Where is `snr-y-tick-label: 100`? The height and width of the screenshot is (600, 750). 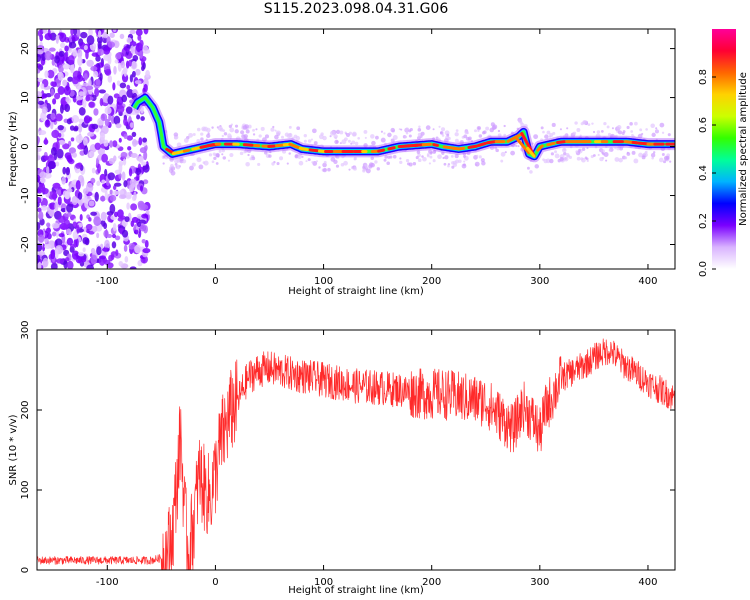 snr-y-tick-label: 100 is located at coordinates (25, 489).